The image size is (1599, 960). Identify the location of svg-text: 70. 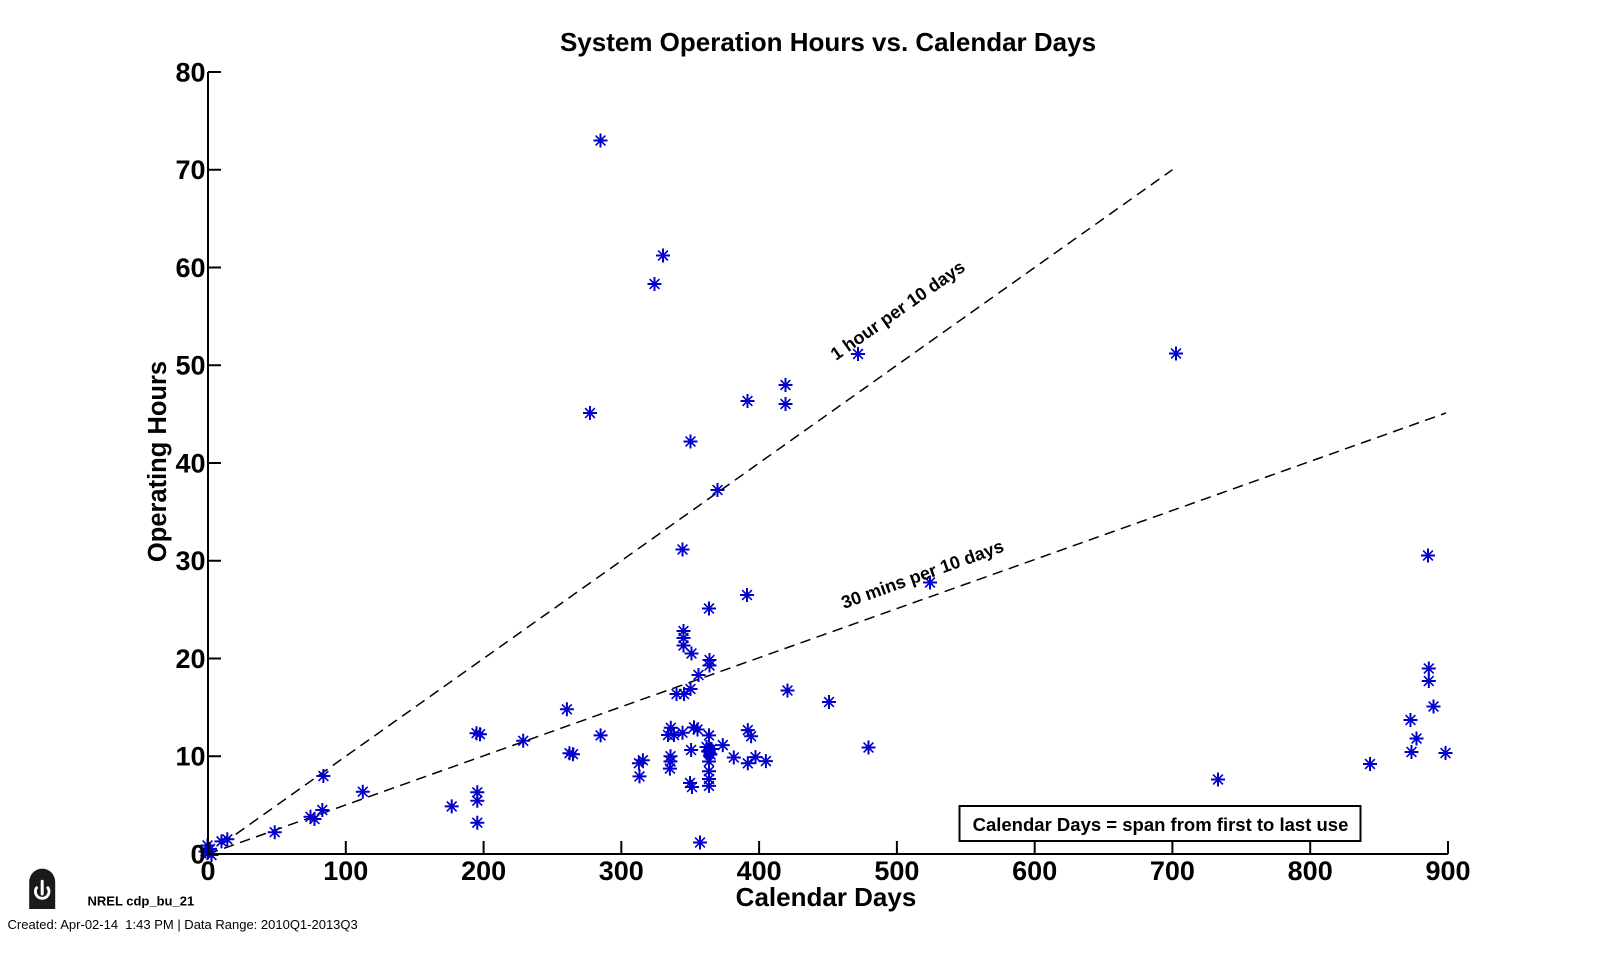
(190, 170).